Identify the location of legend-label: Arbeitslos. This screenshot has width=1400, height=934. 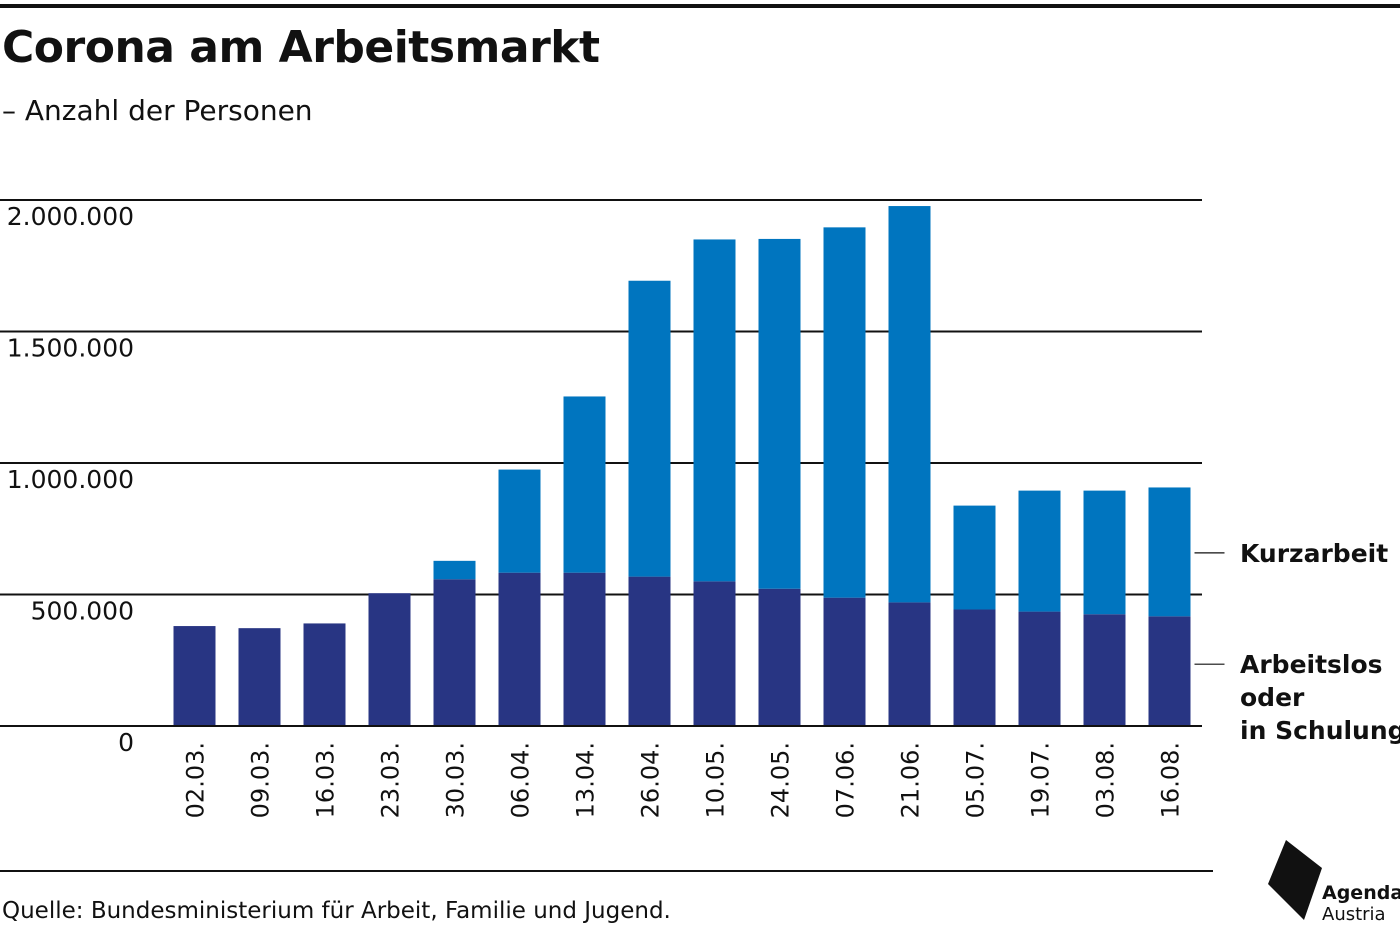
(1311, 664).